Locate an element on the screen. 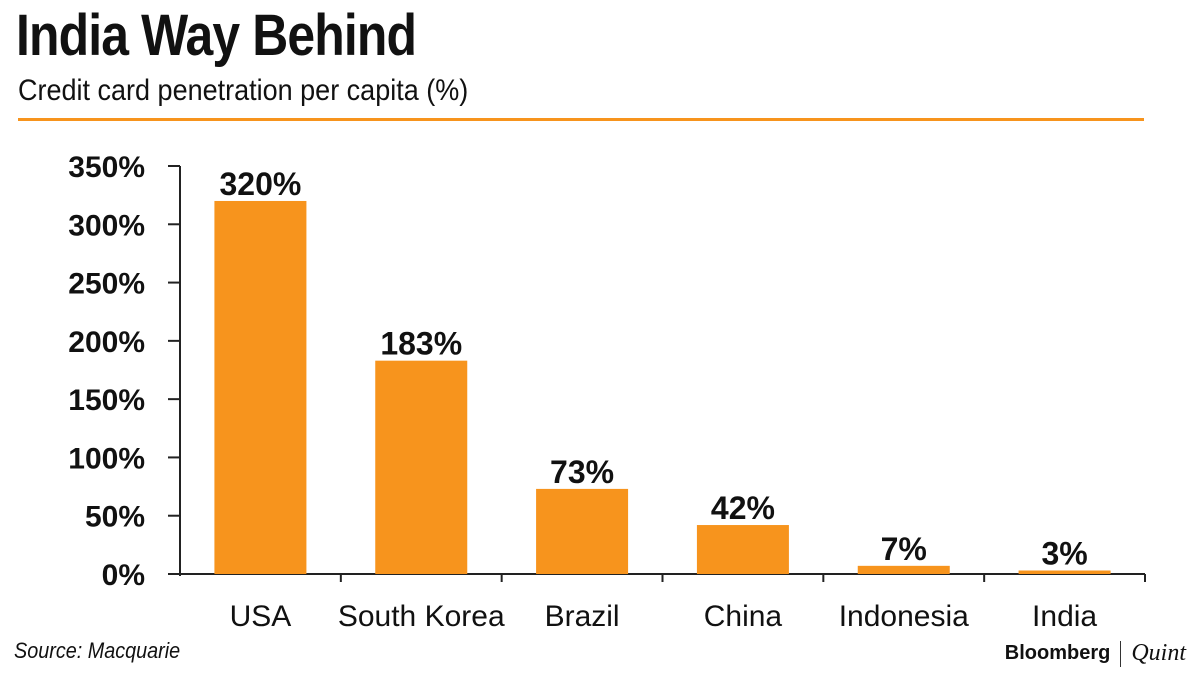 The image size is (1200, 675). brand-separator is located at coordinates (1121, 653).